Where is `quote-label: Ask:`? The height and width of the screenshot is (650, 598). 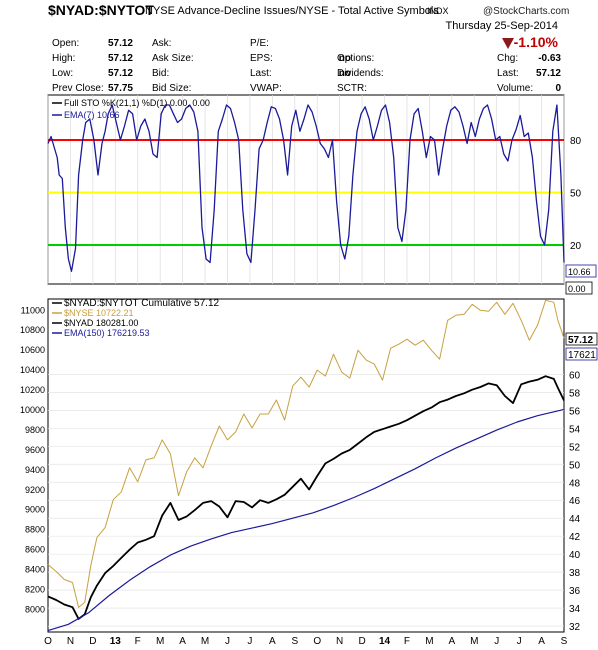
quote-label: Ask: is located at coordinates (162, 43).